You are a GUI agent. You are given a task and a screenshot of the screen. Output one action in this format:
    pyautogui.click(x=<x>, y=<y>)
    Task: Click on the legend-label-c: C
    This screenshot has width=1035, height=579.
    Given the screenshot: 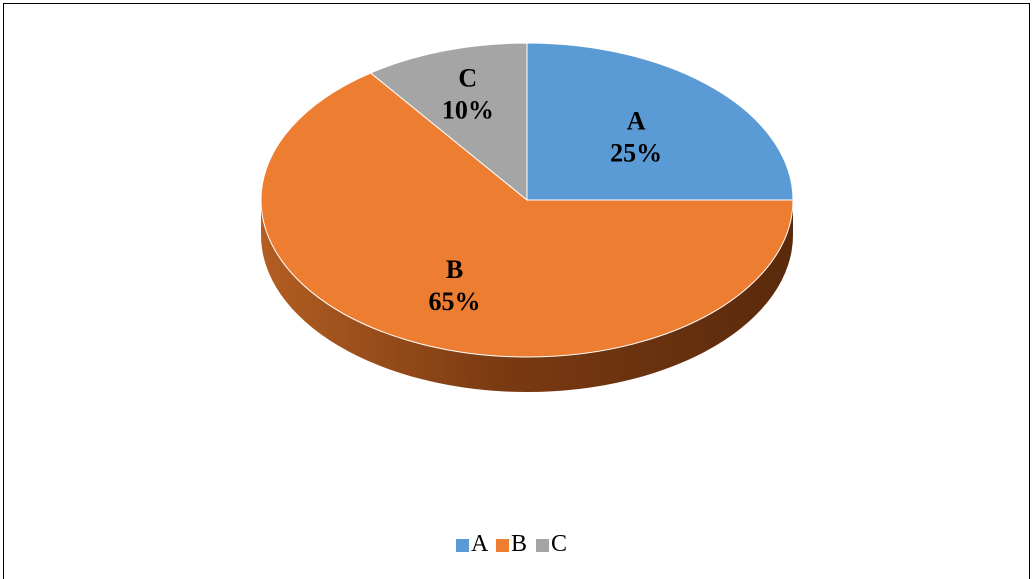 What is the action you would take?
    pyautogui.click(x=559, y=544)
    